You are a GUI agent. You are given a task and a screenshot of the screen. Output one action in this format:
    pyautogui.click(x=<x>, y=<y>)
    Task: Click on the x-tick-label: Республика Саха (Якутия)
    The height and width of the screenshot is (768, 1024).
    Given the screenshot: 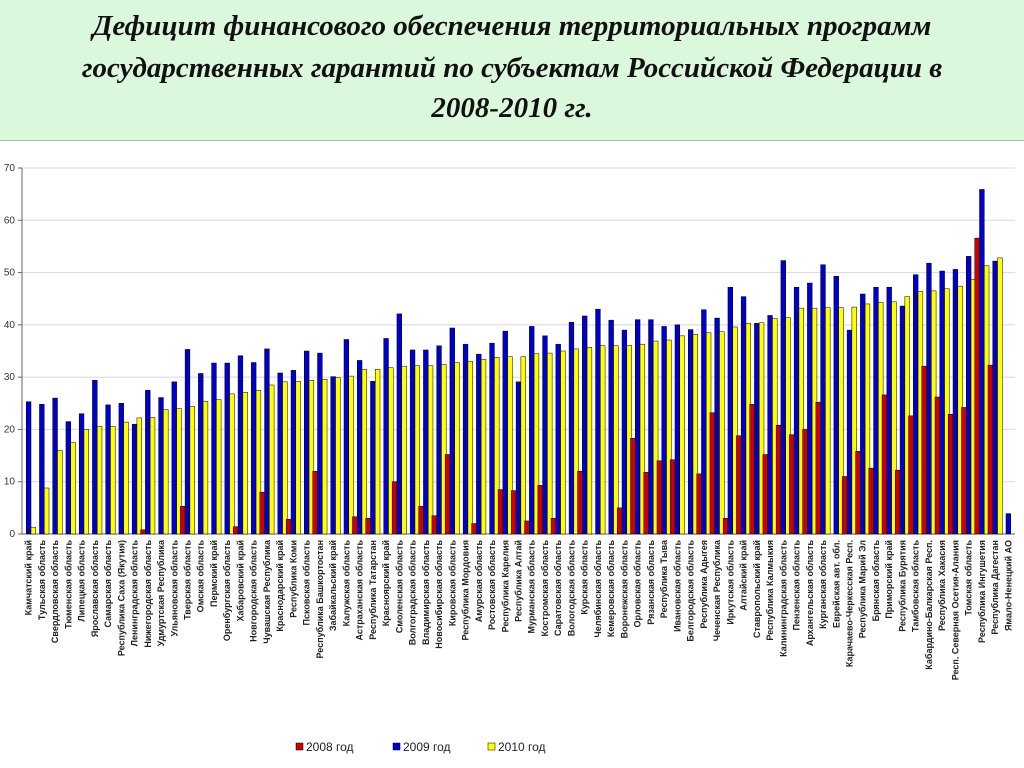 What is the action you would take?
    pyautogui.click(x=121, y=598)
    